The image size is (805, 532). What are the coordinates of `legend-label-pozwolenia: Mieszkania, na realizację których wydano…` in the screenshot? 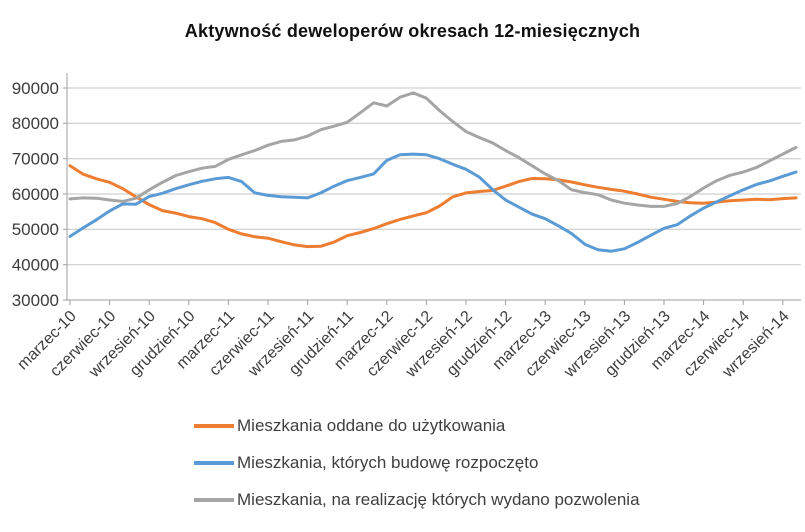 It's located at (438, 499).